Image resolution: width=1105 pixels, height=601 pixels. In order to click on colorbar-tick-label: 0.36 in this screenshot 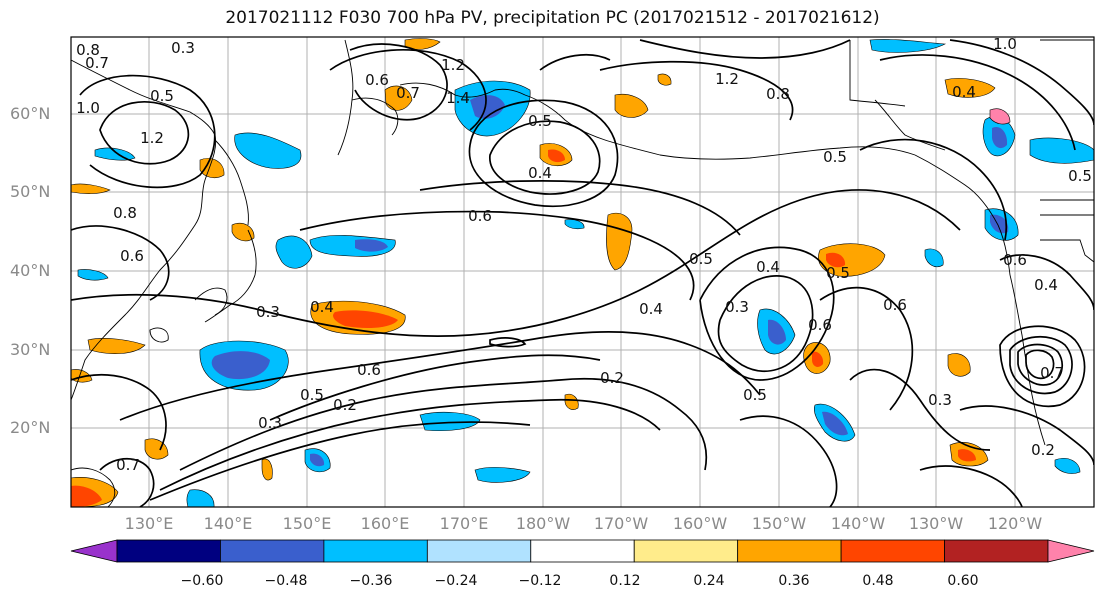, I will do `click(794, 581)`.